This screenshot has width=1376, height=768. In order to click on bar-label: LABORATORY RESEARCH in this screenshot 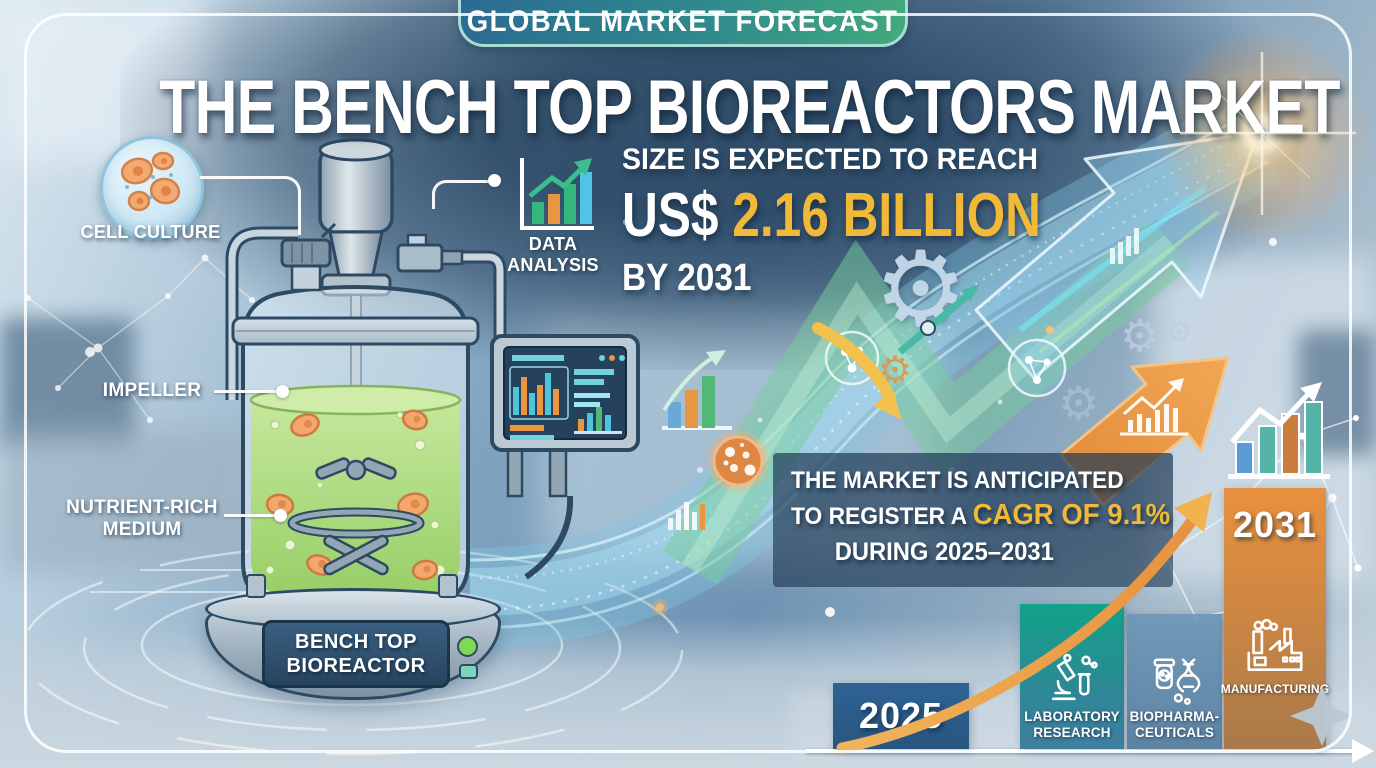, I will do `click(1072, 725)`.